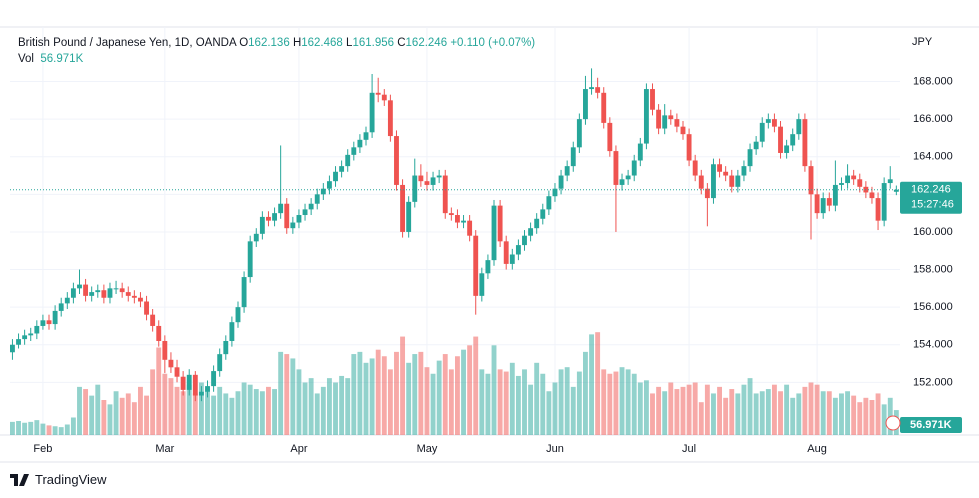 This screenshot has height=498, width=979. Describe the element at coordinates (931, 425) in the screenshot. I see `volume-badge-label: 56.971K` at that location.